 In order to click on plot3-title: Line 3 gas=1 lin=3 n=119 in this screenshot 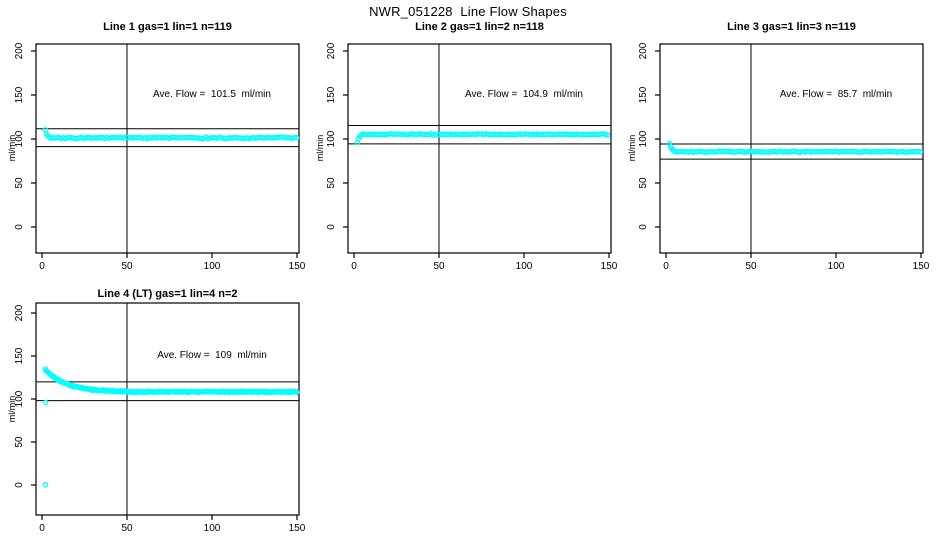, I will do `click(791, 27)`.